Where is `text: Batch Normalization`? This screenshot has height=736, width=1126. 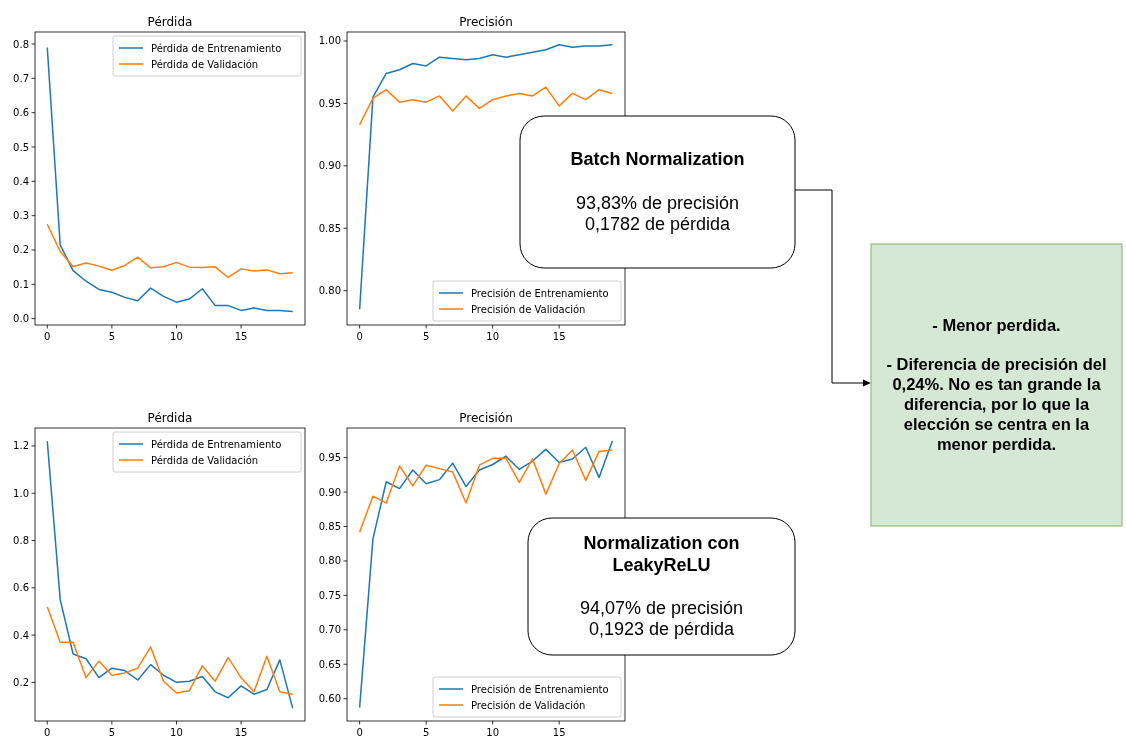 text: Batch Normalization is located at coordinates (657, 159).